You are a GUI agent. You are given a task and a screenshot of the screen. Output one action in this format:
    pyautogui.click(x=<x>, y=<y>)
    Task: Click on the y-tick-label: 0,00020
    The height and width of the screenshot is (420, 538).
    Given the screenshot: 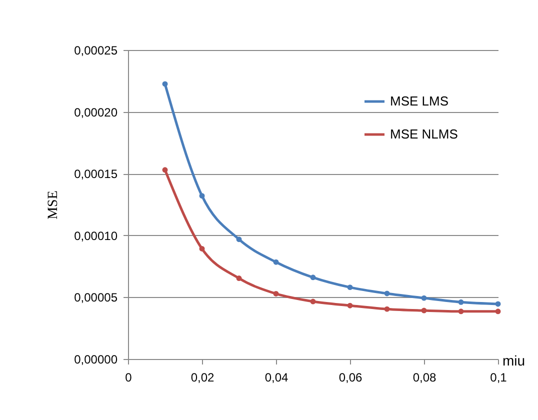 What is the action you would take?
    pyautogui.click(x=96, y=112)
    